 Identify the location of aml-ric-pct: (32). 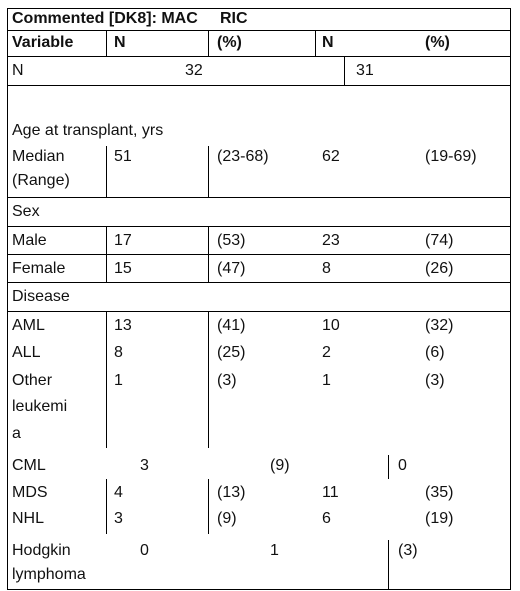
(439, 325).